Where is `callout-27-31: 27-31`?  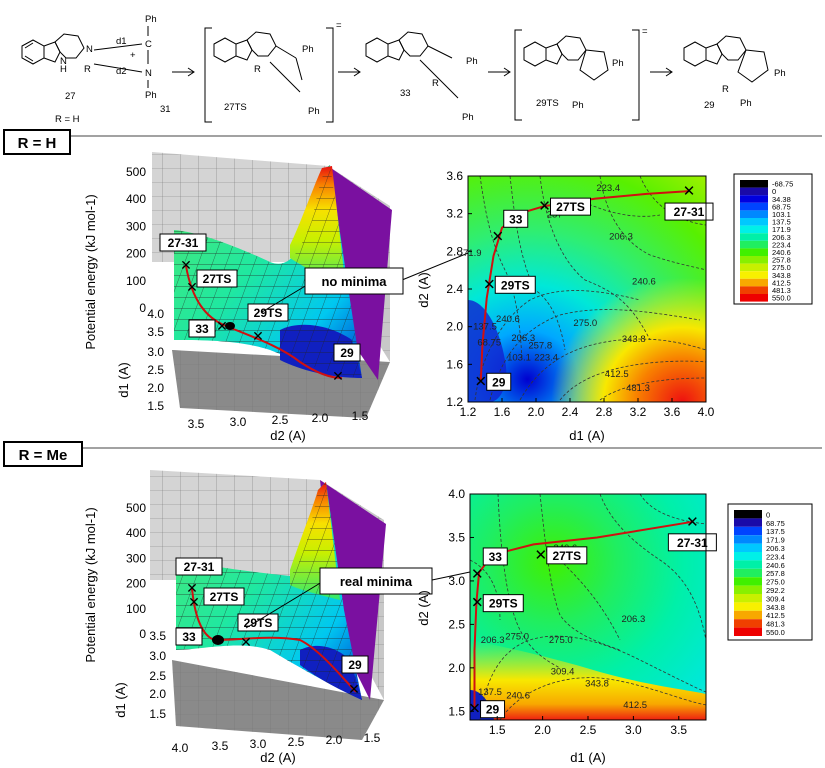
callout-27-31: 27-31 is located at coordinates (183, 242).